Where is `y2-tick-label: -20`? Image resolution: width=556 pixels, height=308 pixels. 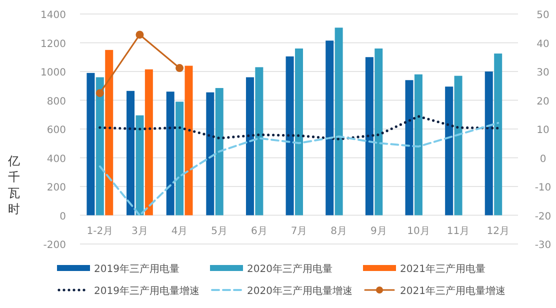 y2-tick-label: -20 is located at coordinates (543, 216).